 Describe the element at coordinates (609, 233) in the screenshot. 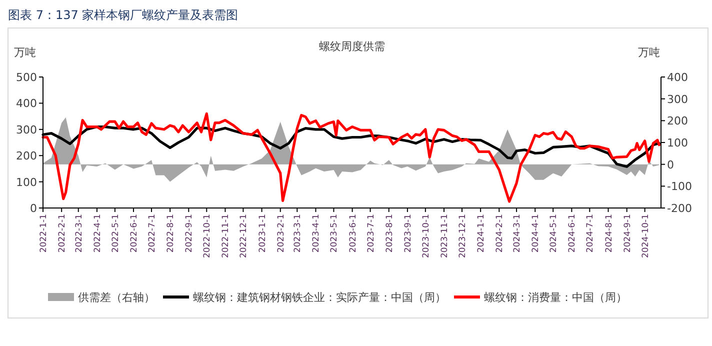

I see `x-tick-label: 2024-8-1` at that location.